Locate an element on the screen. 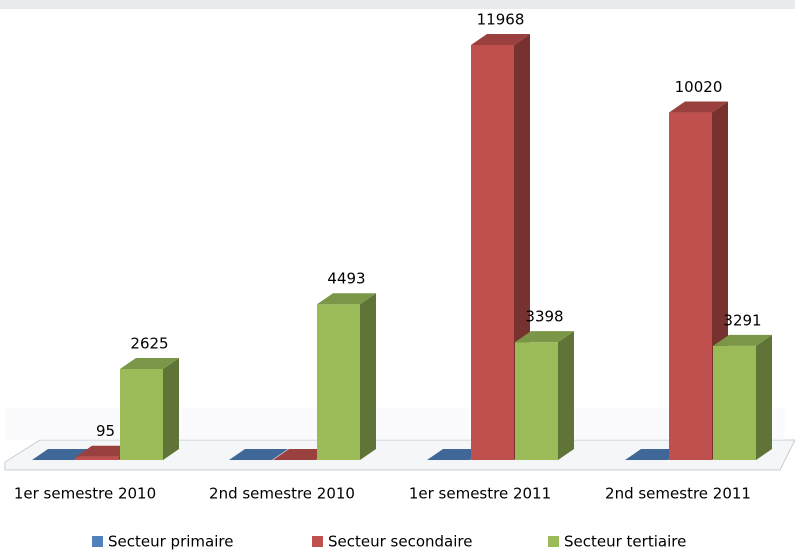 This screenshot has height=553, width=795. data-label: 3291 is located at coordinates (742, 320).